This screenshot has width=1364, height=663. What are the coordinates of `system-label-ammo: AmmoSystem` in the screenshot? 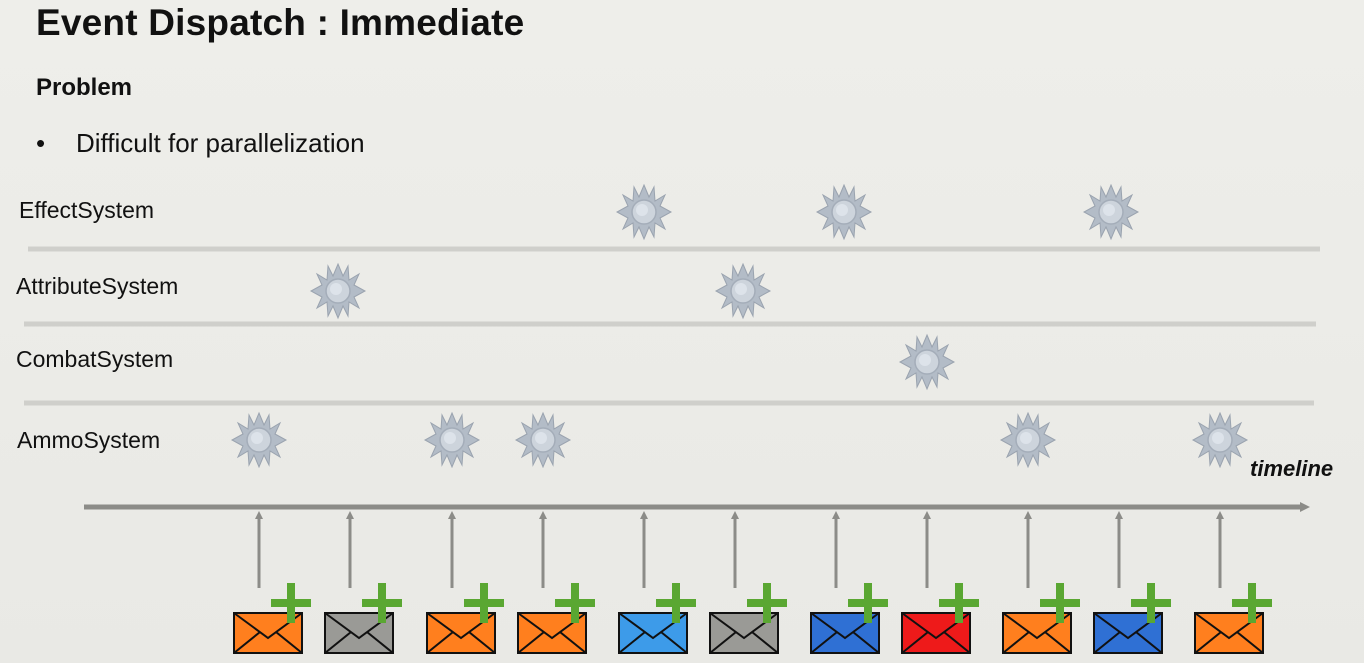 It's located at (89, 440).